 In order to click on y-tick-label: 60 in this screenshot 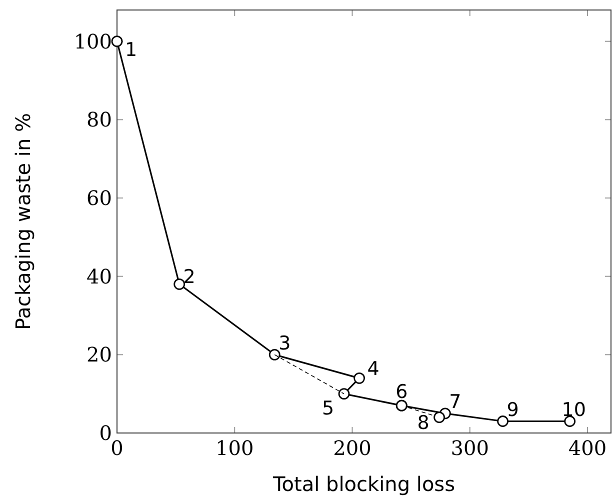, I will do `click(99, 198)`.